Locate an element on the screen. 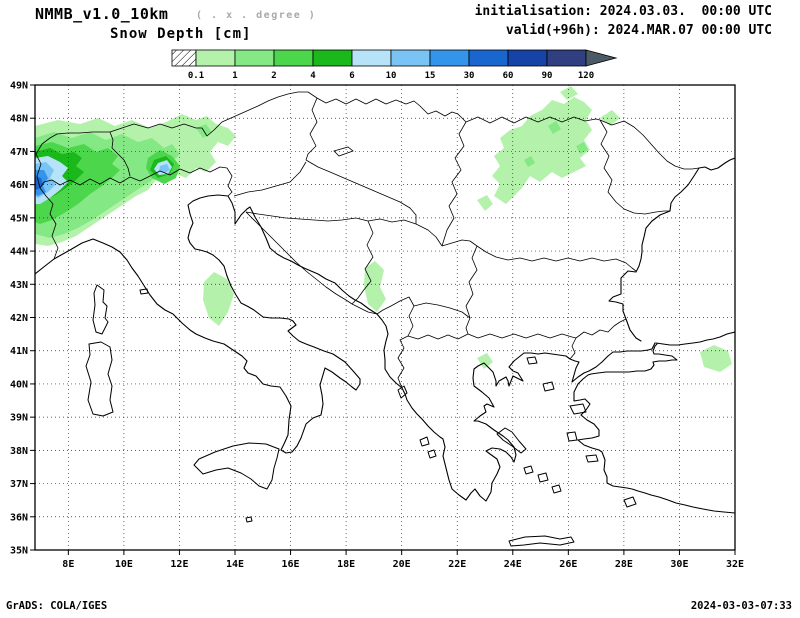 This screenshot has width=800, height=618. island-chios is located at coordinates (572, 436).